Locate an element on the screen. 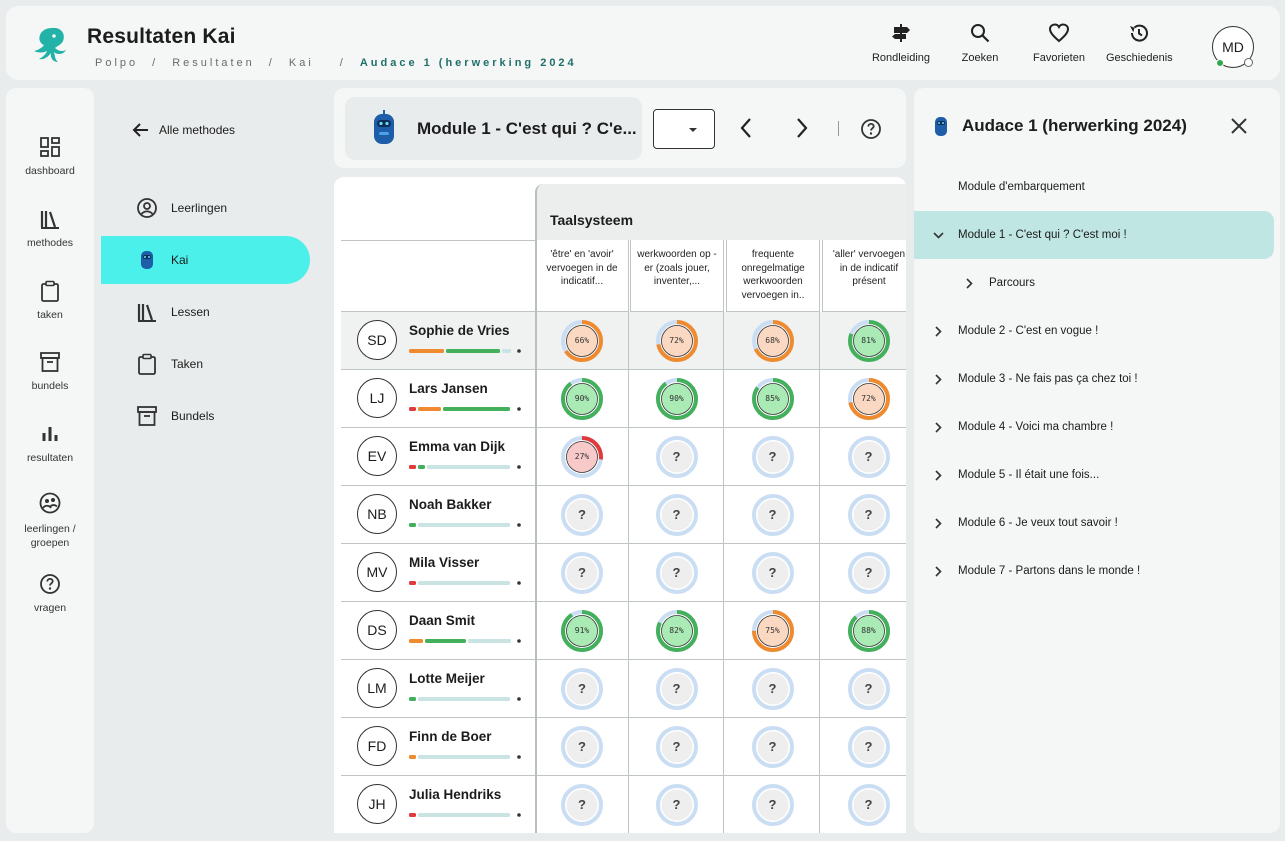 The height and width of the screenshot is (841, 1285). score-cell: 82% is located at coordinates (677, 630).